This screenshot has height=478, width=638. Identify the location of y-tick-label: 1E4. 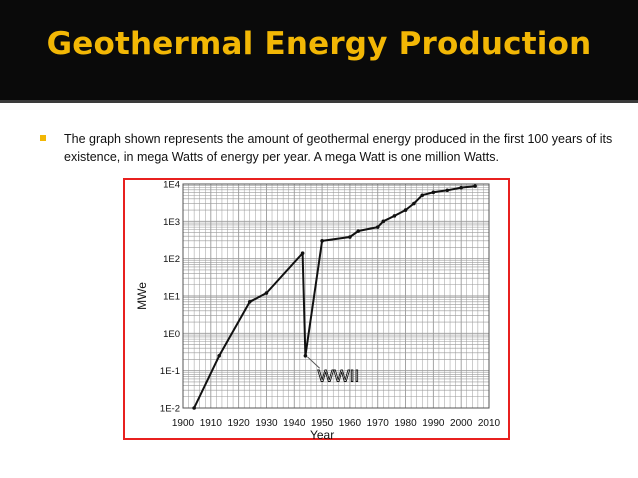
(171, 185).